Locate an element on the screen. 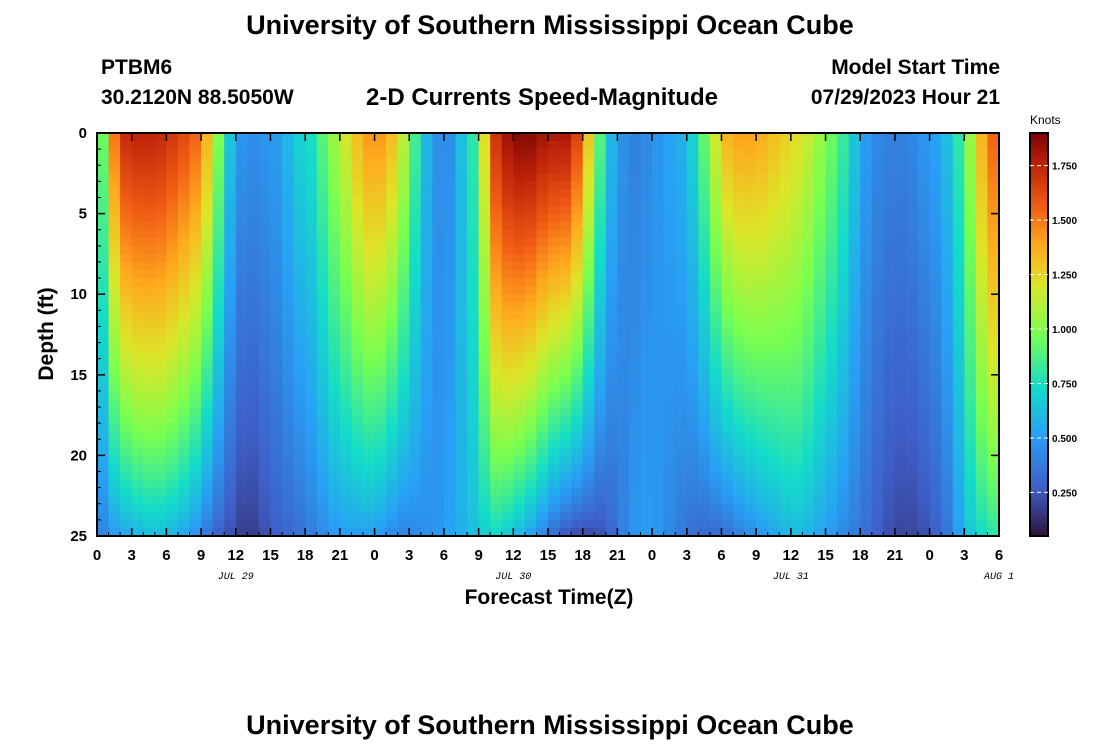 The image size is (1100, 750). x-tick-label: 18 is located at coordinates (582, 555).